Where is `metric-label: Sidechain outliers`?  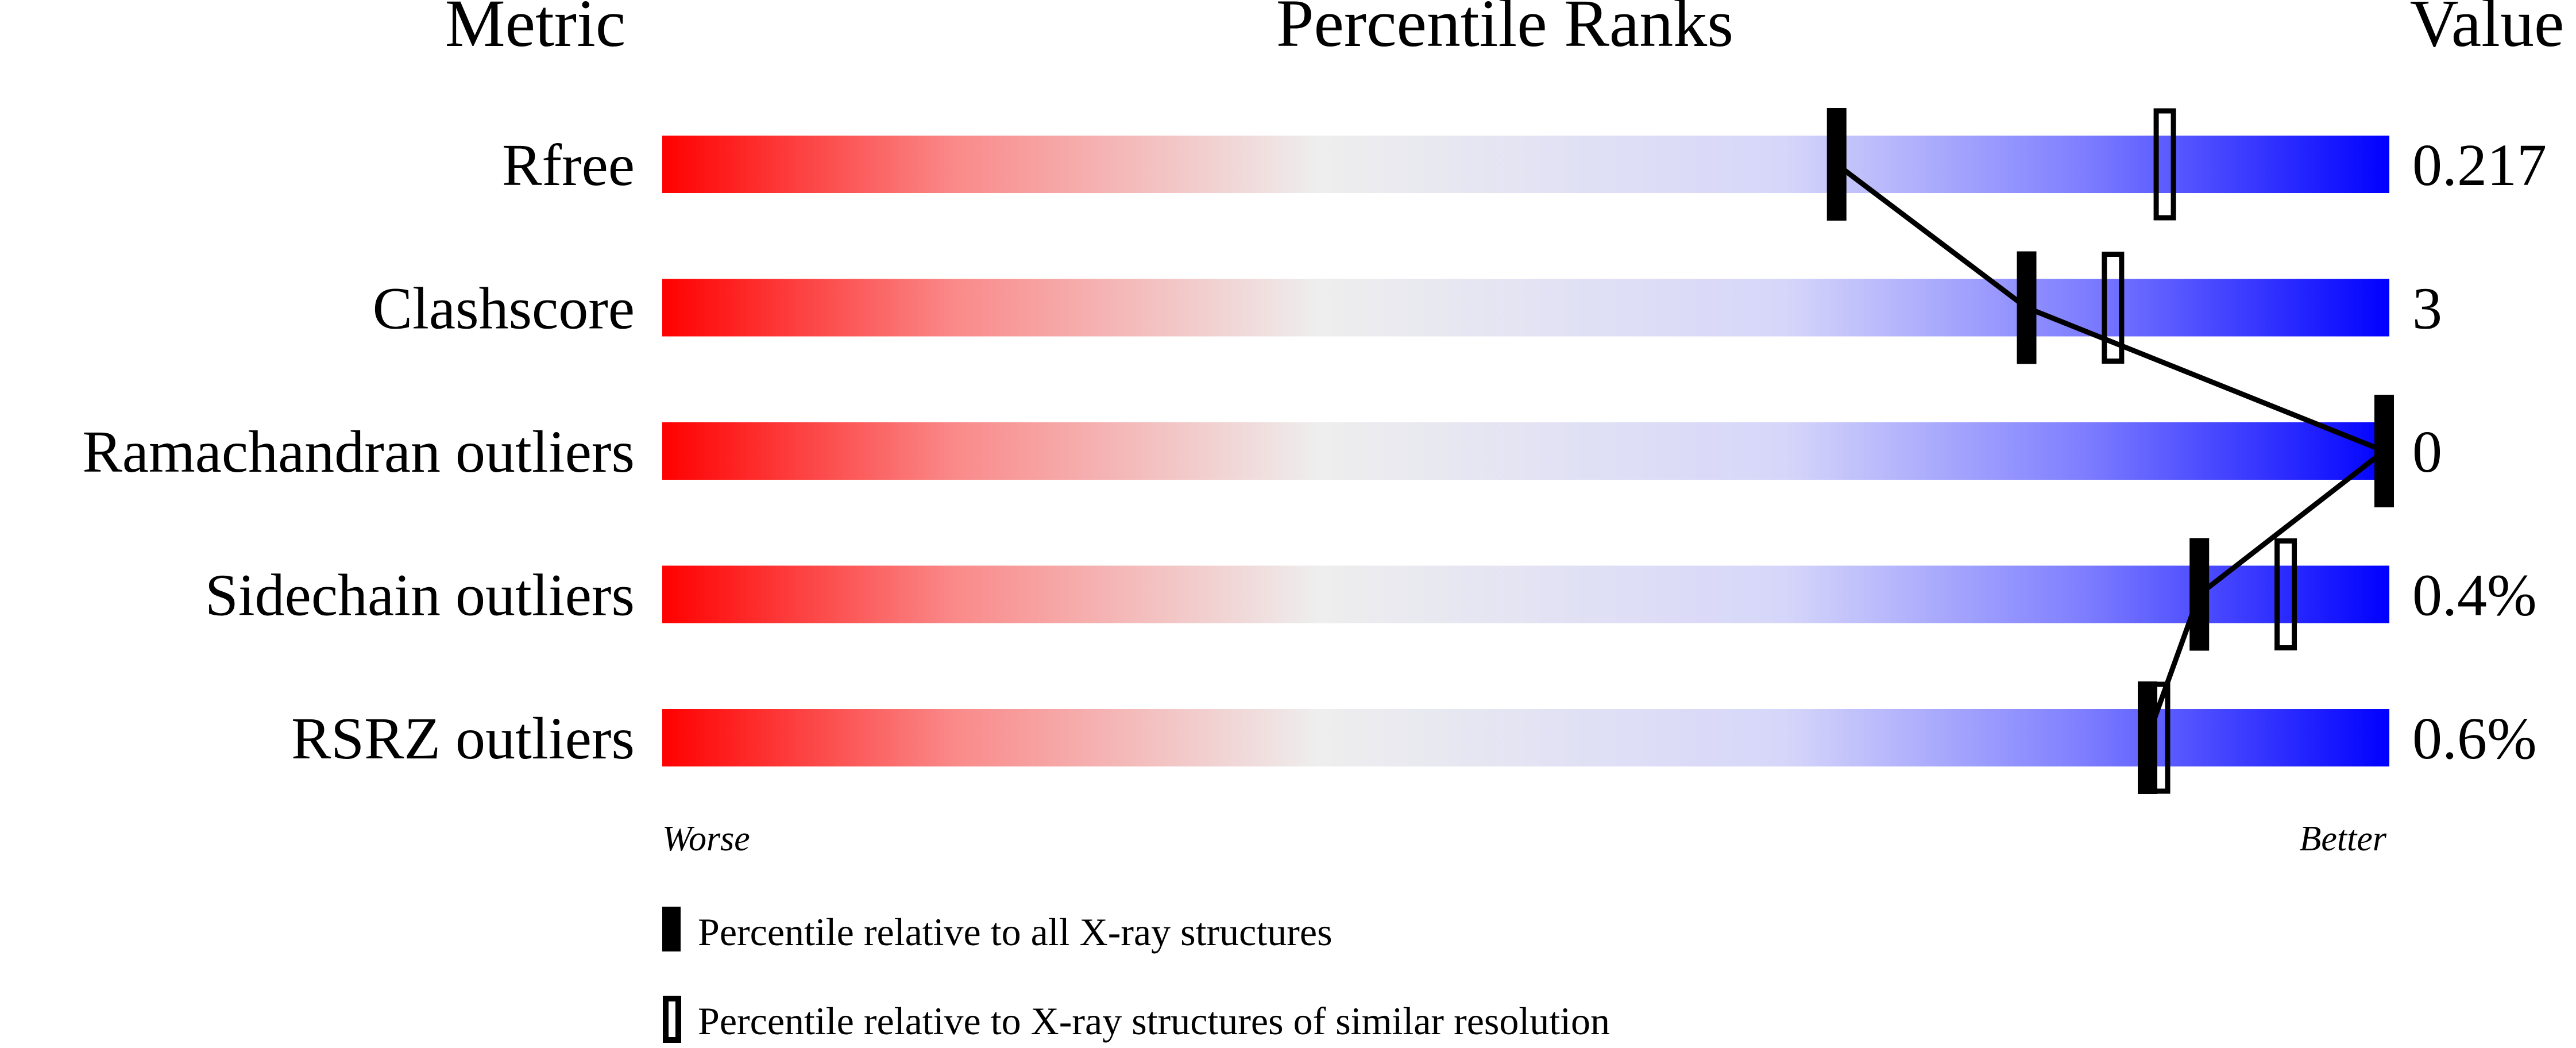 metric-label: Sidechain outliers is located at coordinates (420, 595).